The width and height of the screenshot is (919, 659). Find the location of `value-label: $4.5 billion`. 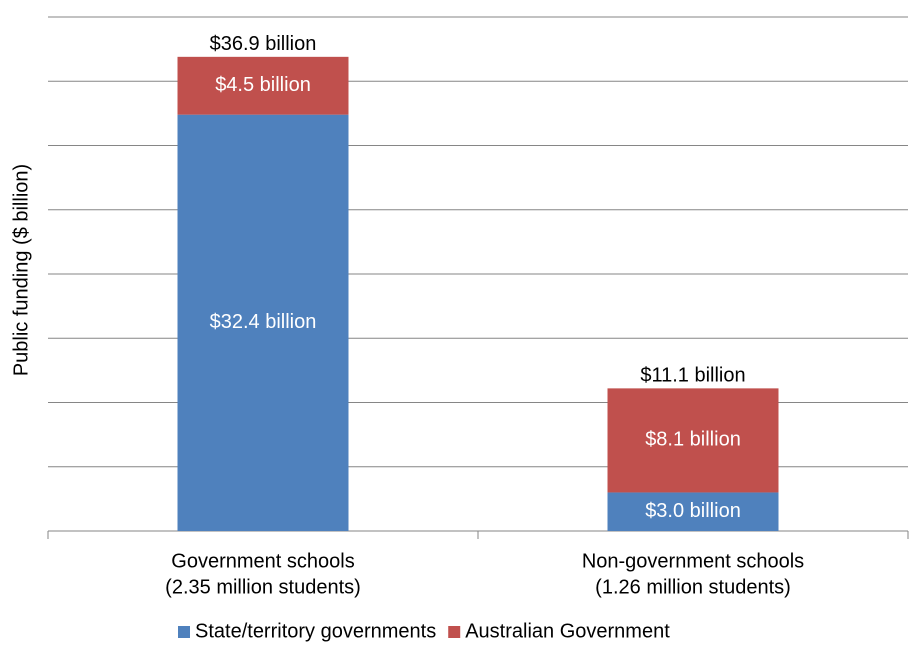

value-label: $4.5 billion is located at coordinates (263, 85).